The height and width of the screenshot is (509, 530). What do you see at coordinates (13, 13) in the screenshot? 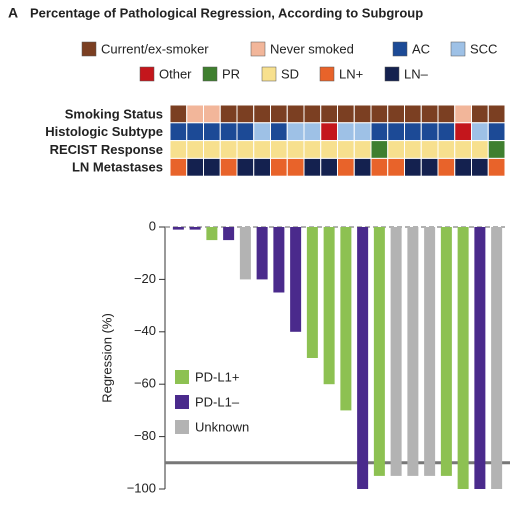
I see `panel-label: A` at bounding box center [13, 13].